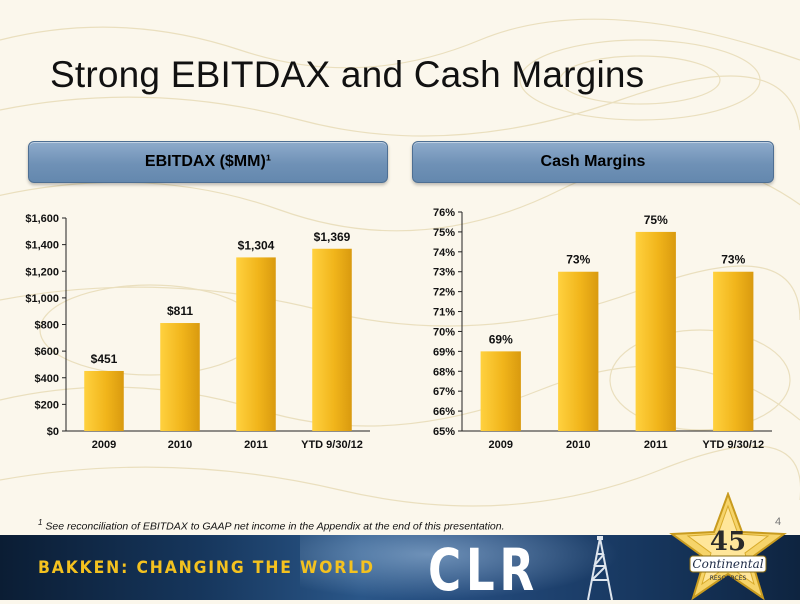 This screenshot has height=604, width=800. Describe the element at coordinates (444, 313) in the screenshot. I see `y-tick-label: 71%` at that location.